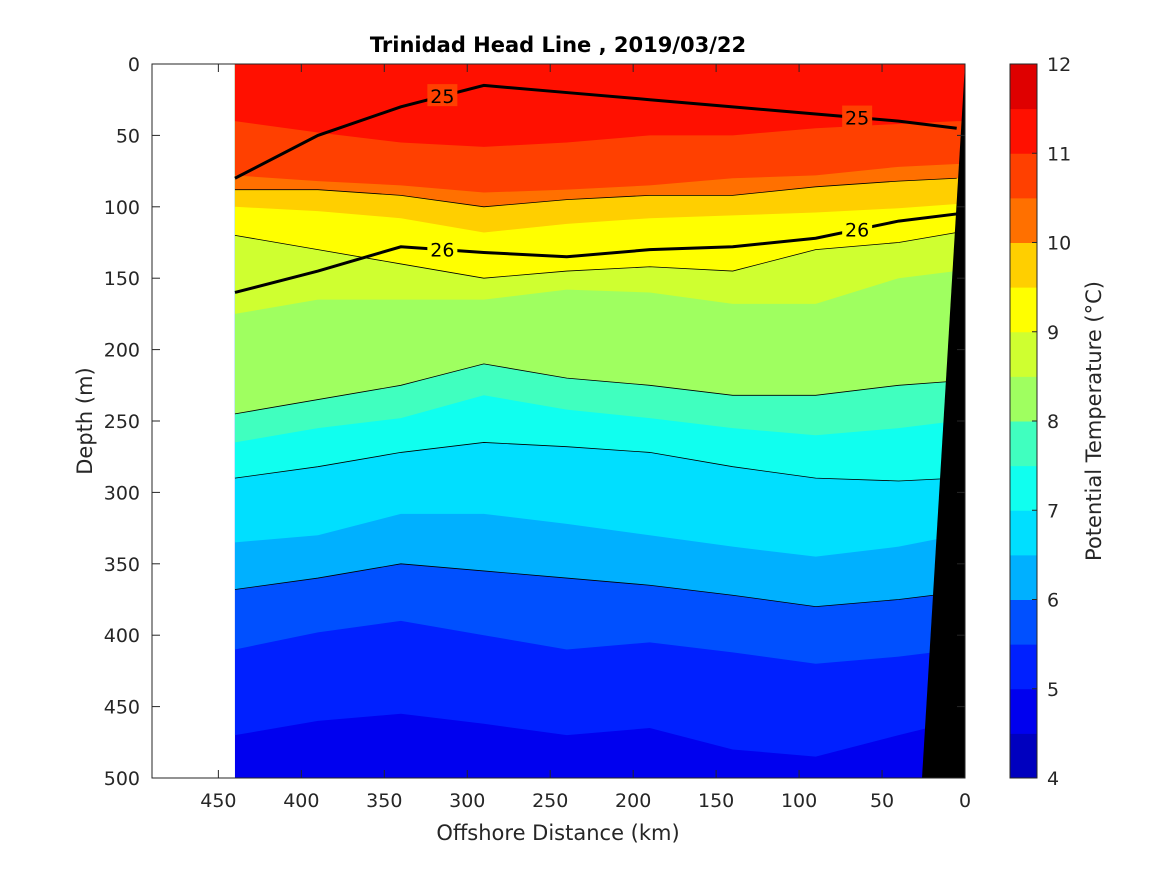 This screenshot has width=1167, height=875. I want to click on colorbar-tick-label: 9, so click(1053, 333).